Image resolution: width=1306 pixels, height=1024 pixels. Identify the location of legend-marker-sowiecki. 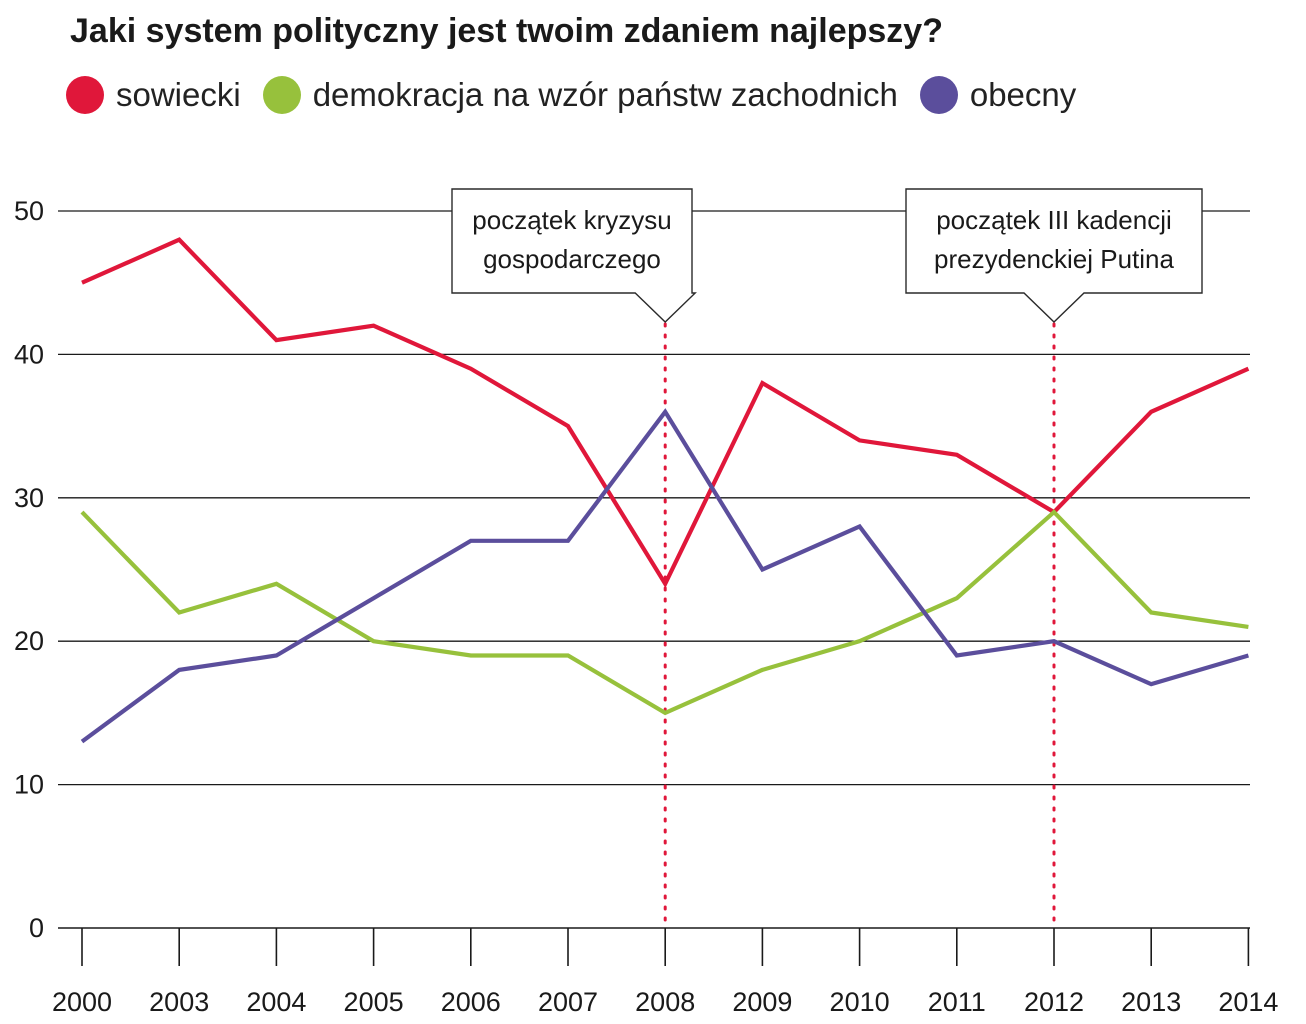
(85, 95).